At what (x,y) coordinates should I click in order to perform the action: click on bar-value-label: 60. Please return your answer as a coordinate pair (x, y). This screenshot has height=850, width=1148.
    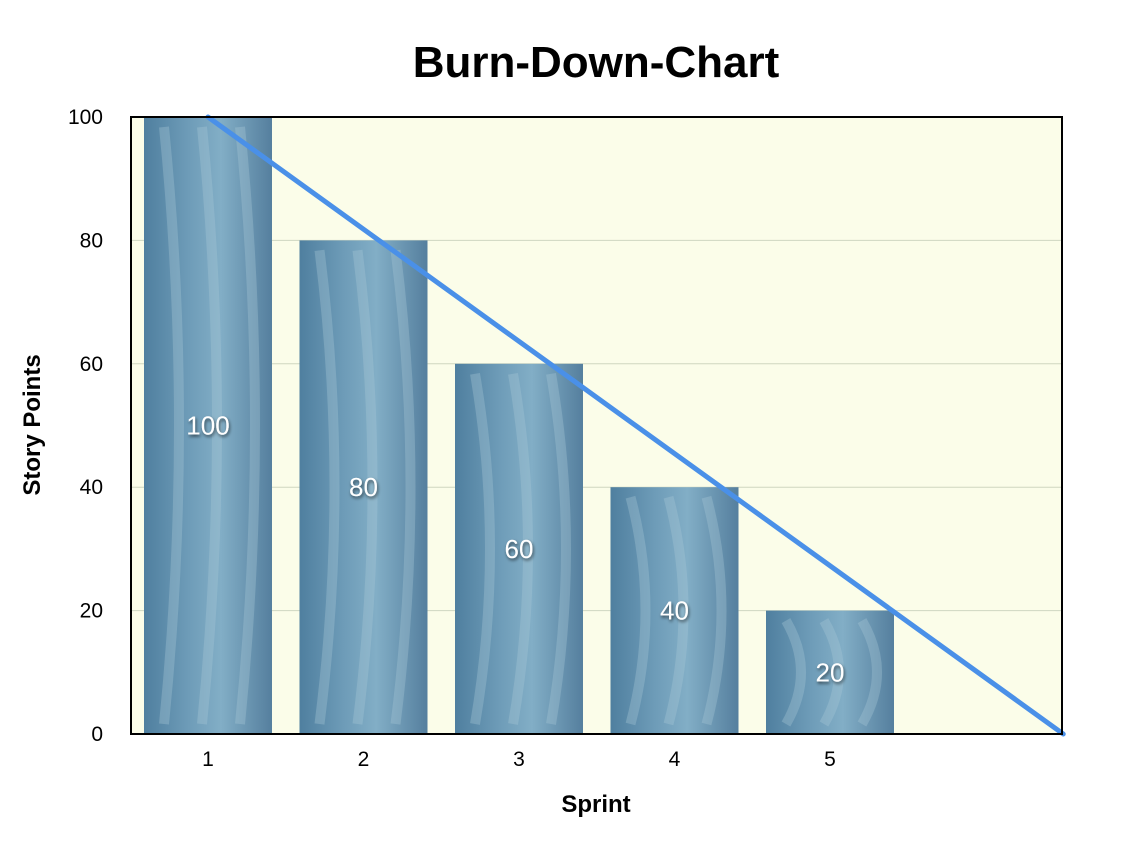
    Looking at the image, I should click on (519, 549).